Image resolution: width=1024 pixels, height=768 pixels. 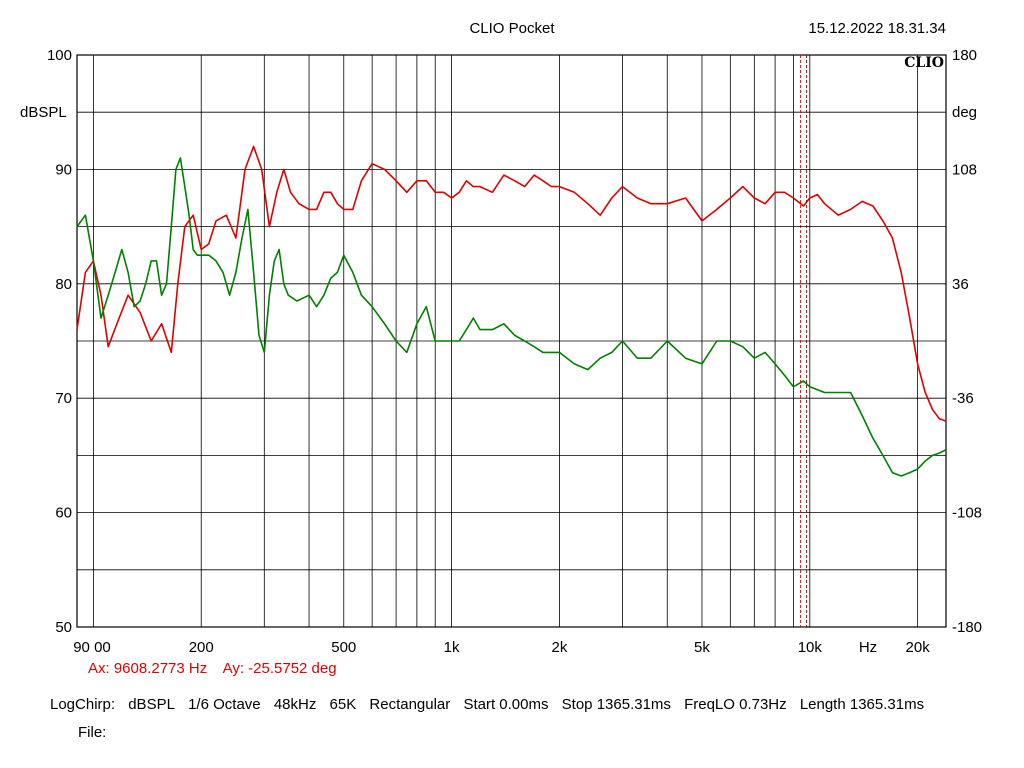 I want to click on info-smoothing: 1/6 Octave, so click(x=224, y=704).